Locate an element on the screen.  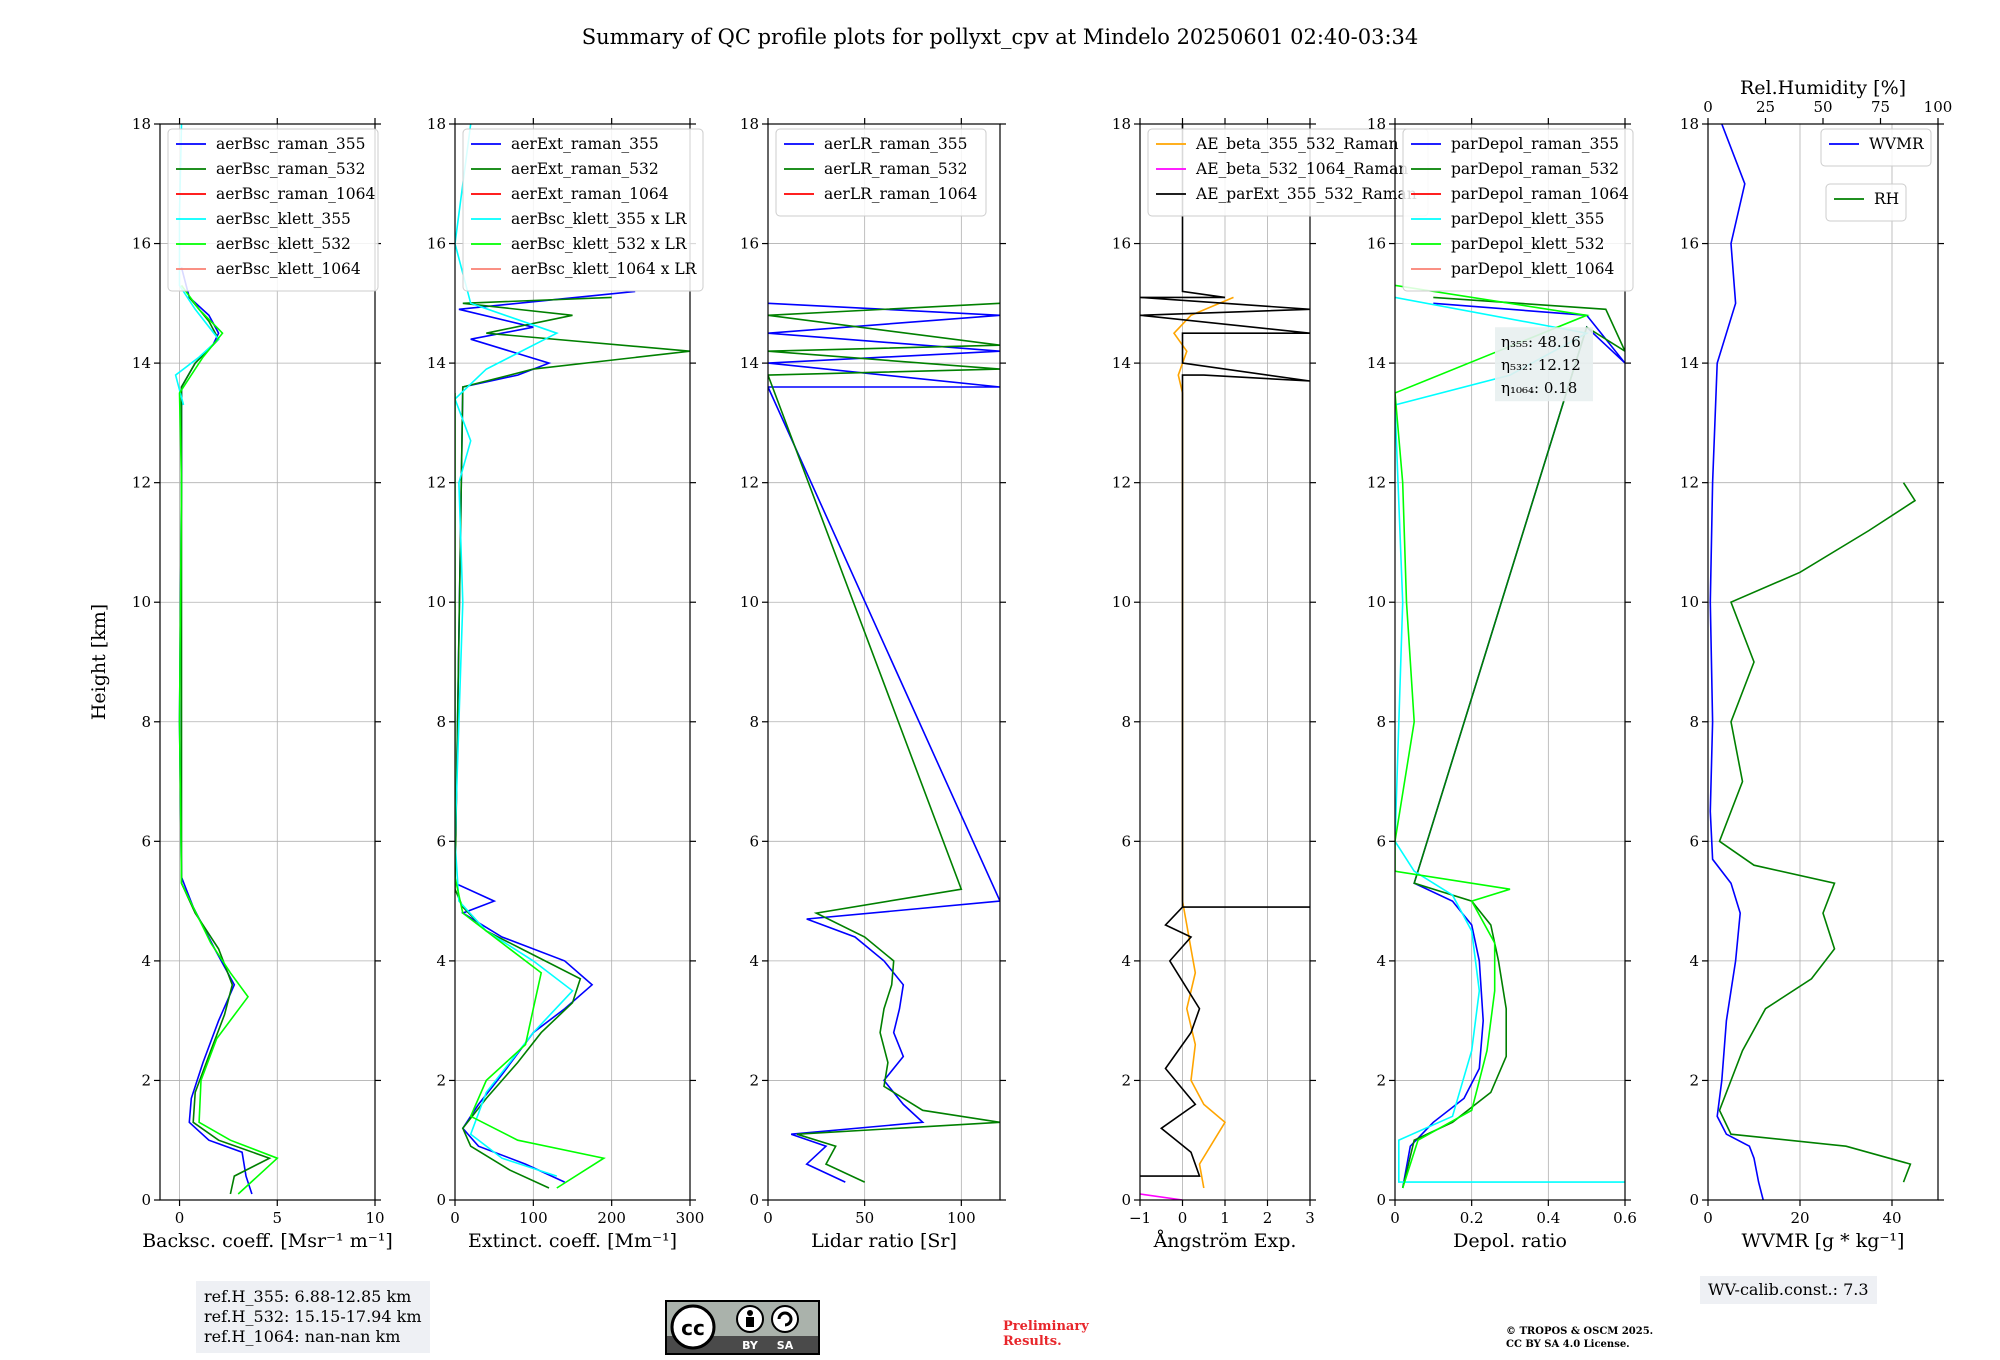
x2-tick-label: 0 is located at coordinates (1708, 107).